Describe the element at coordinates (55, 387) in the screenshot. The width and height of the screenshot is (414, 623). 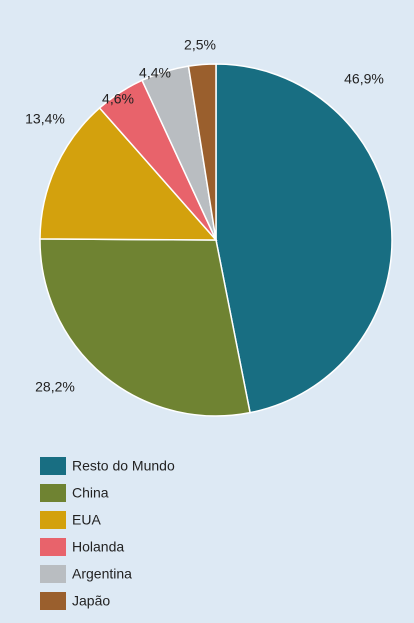
I see `data-label: 28,2%` at that location.